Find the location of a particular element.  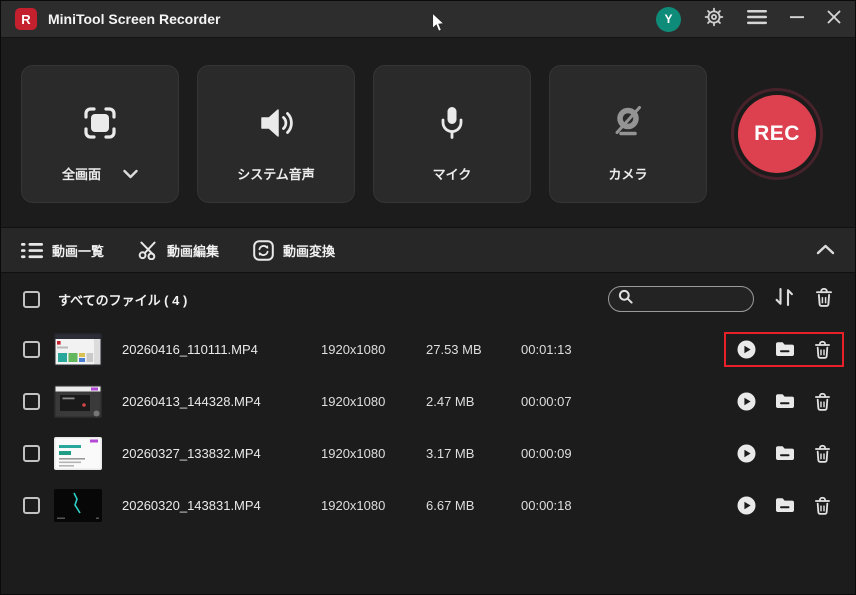

camera-off-icon is located at coordinates (628, 123).